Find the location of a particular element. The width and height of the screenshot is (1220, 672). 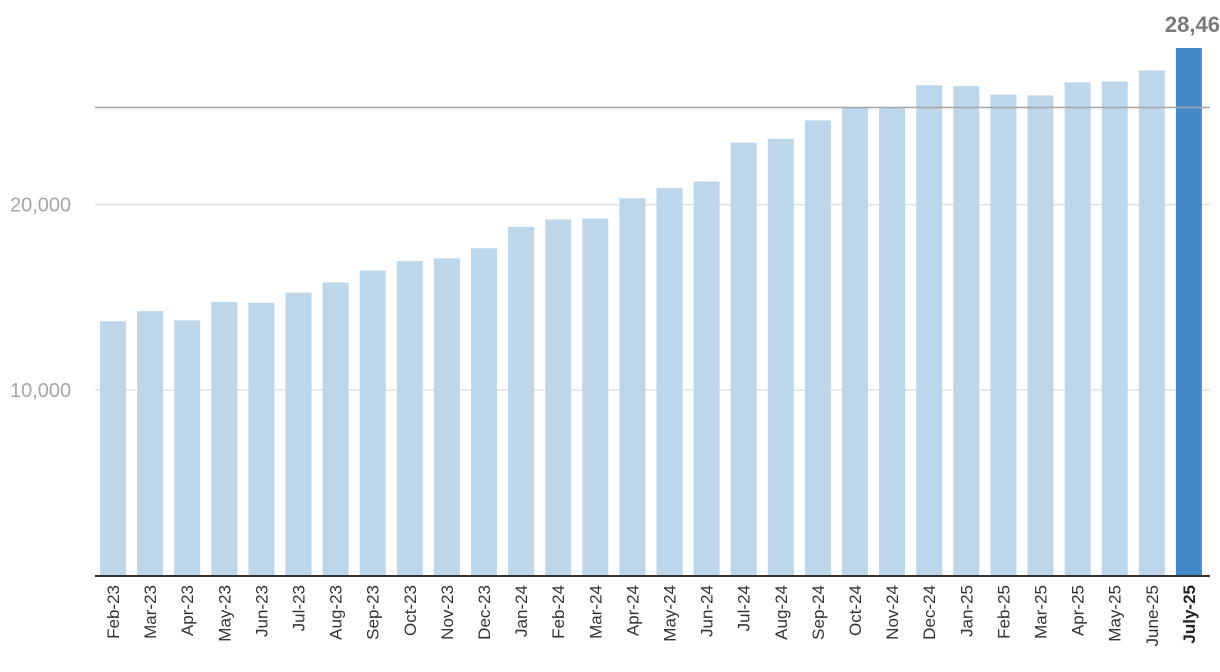

x-tick-label: Oct-23 is located at coordinates (410, 610).